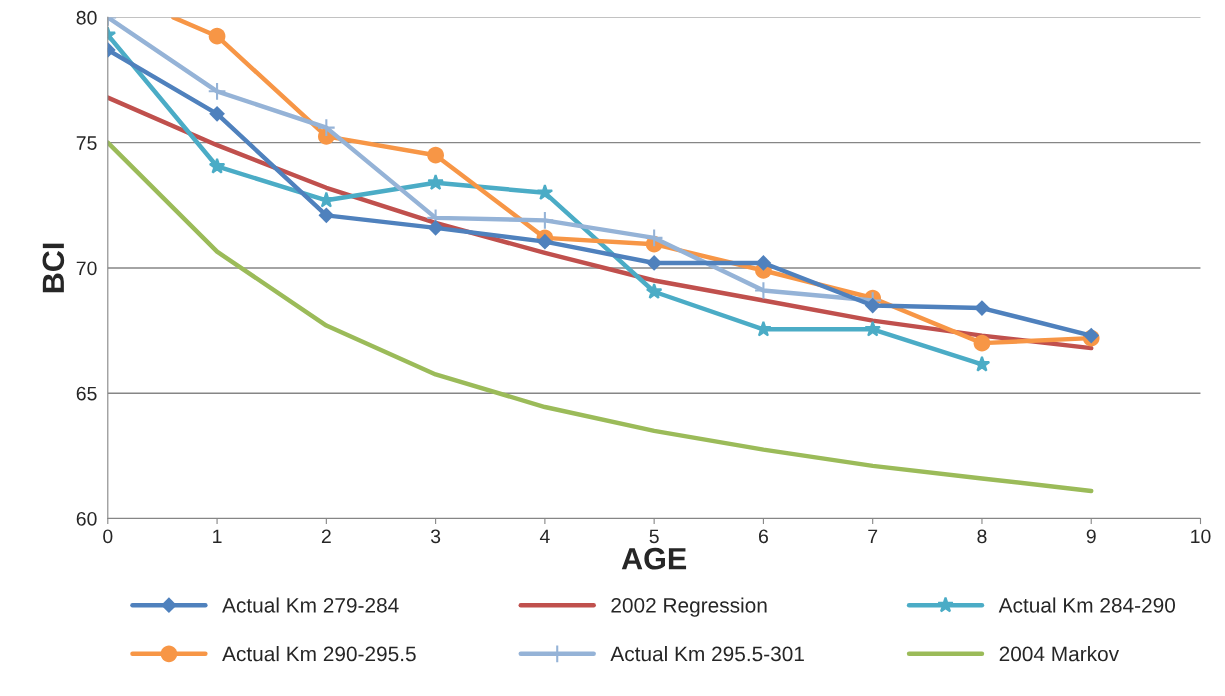 The image size is (1225, 696). I want to click on y-tick-label: 60, so click(86, 518).